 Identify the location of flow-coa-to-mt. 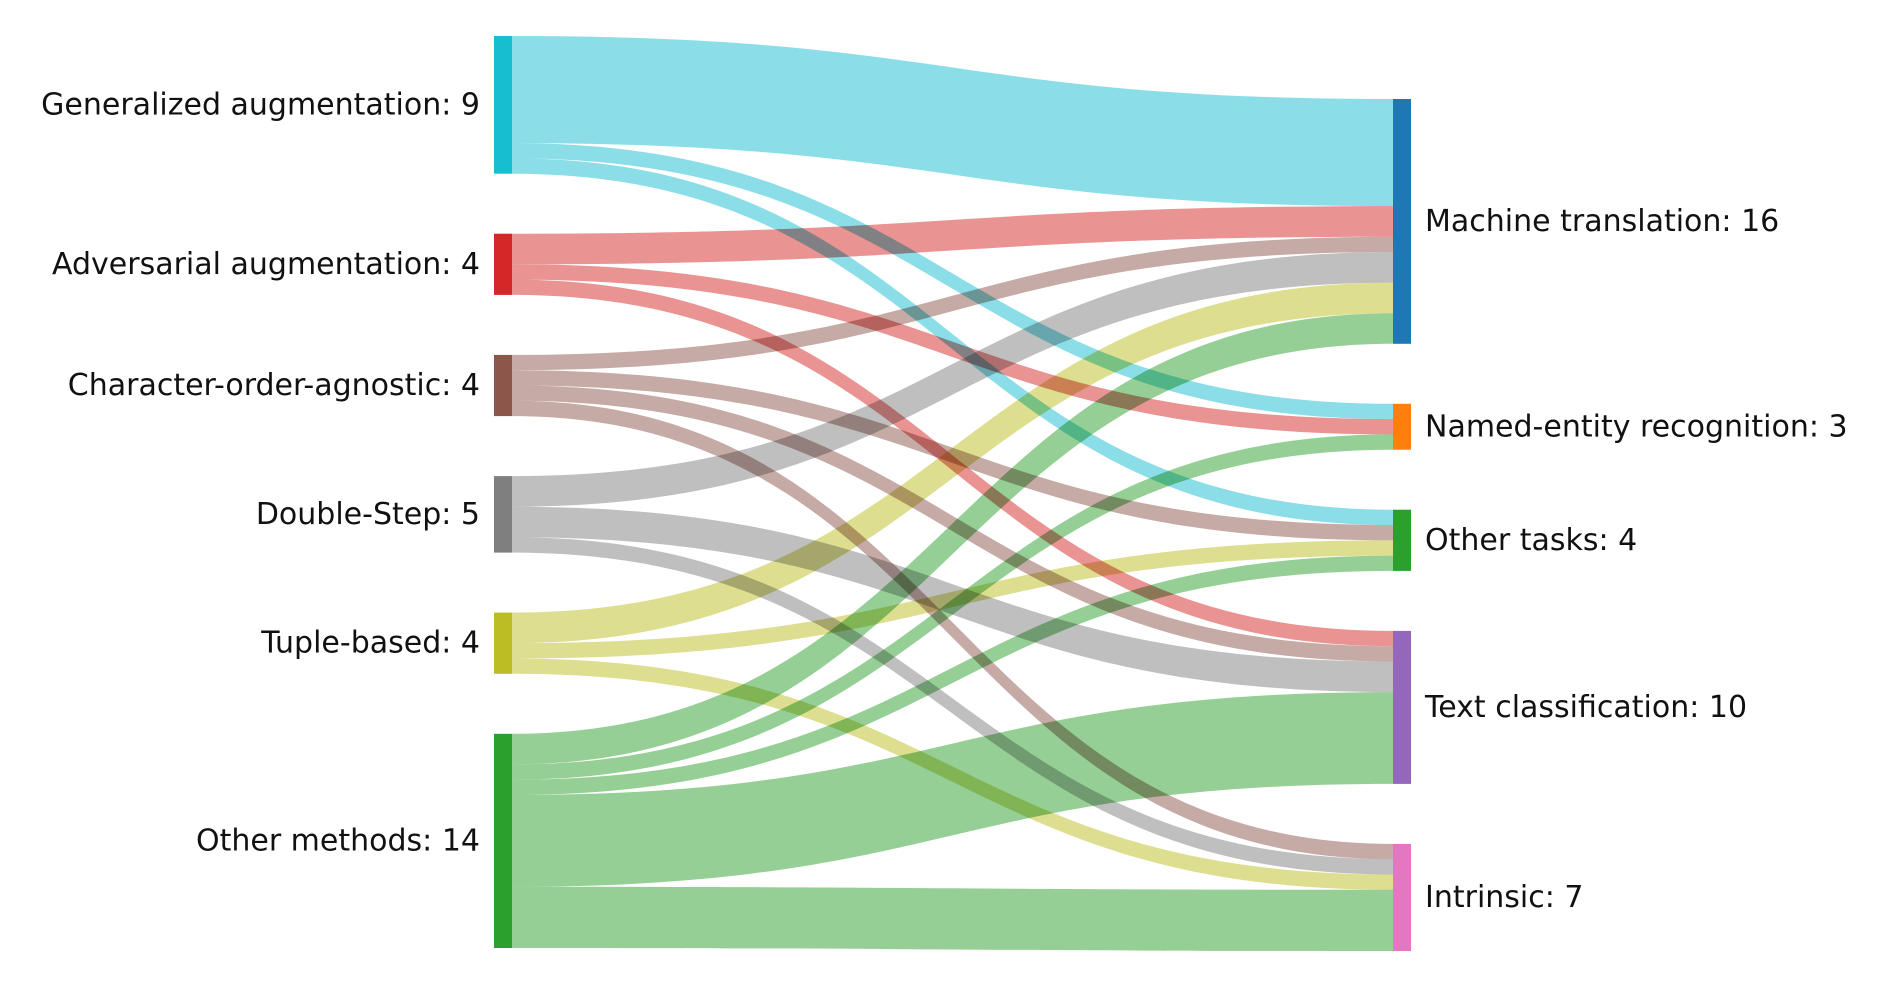
(952, 303).